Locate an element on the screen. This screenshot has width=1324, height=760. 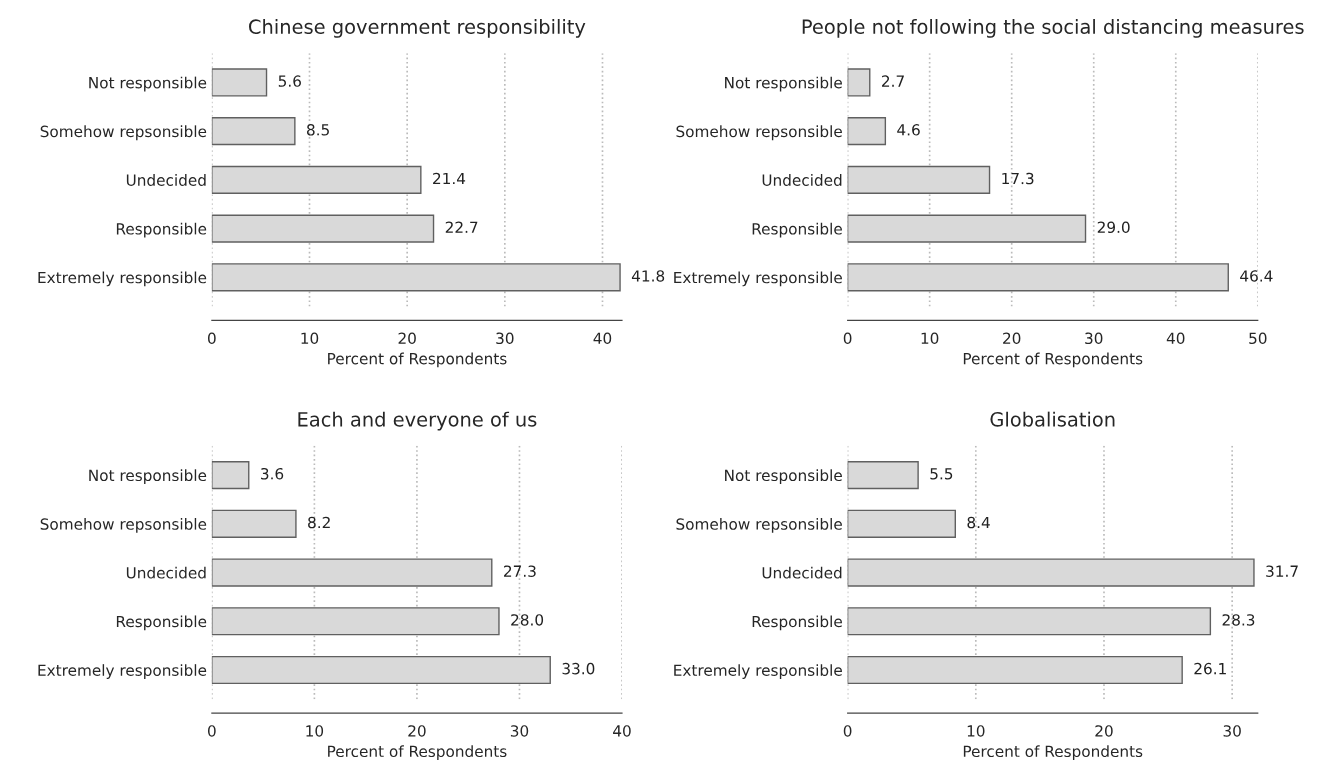
data-label: 3.6 is located at coordinates (272, 473).